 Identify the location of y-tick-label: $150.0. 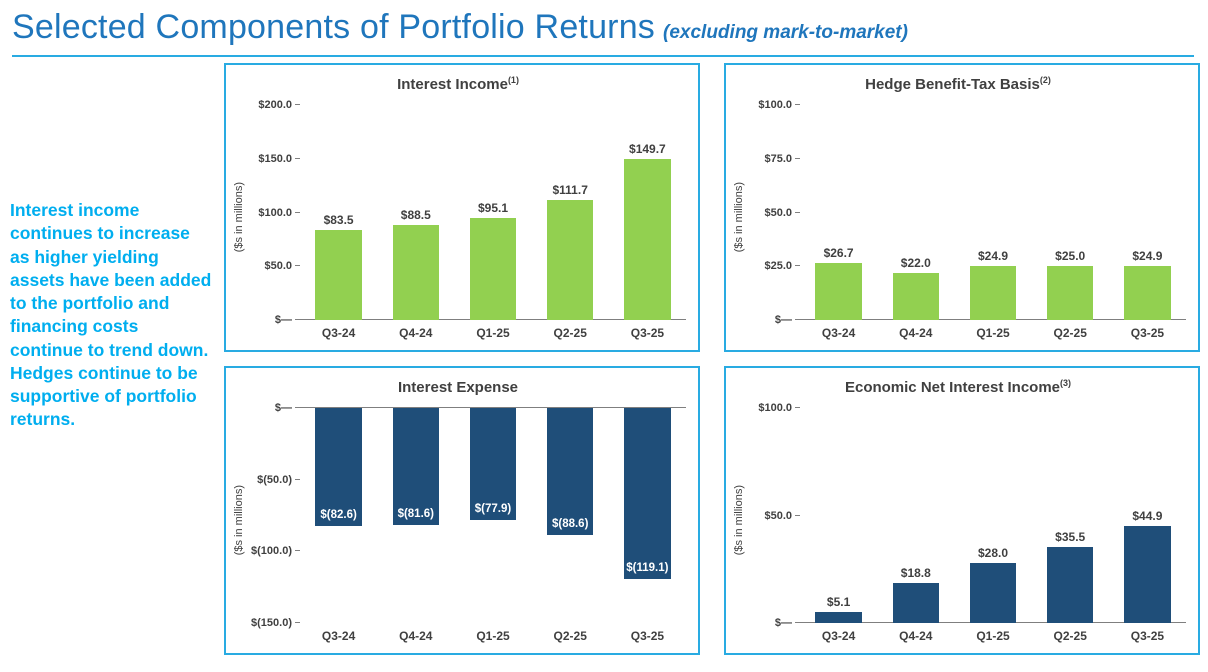
(275, 158).